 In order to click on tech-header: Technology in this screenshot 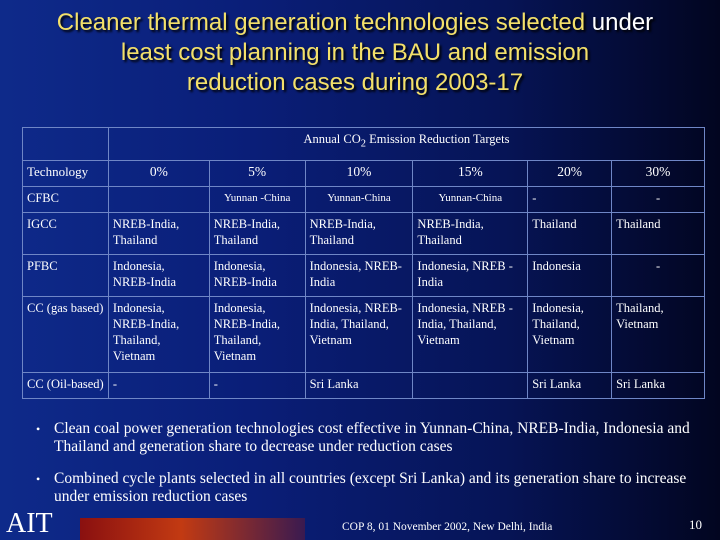, I will do `click(65, 173)`.